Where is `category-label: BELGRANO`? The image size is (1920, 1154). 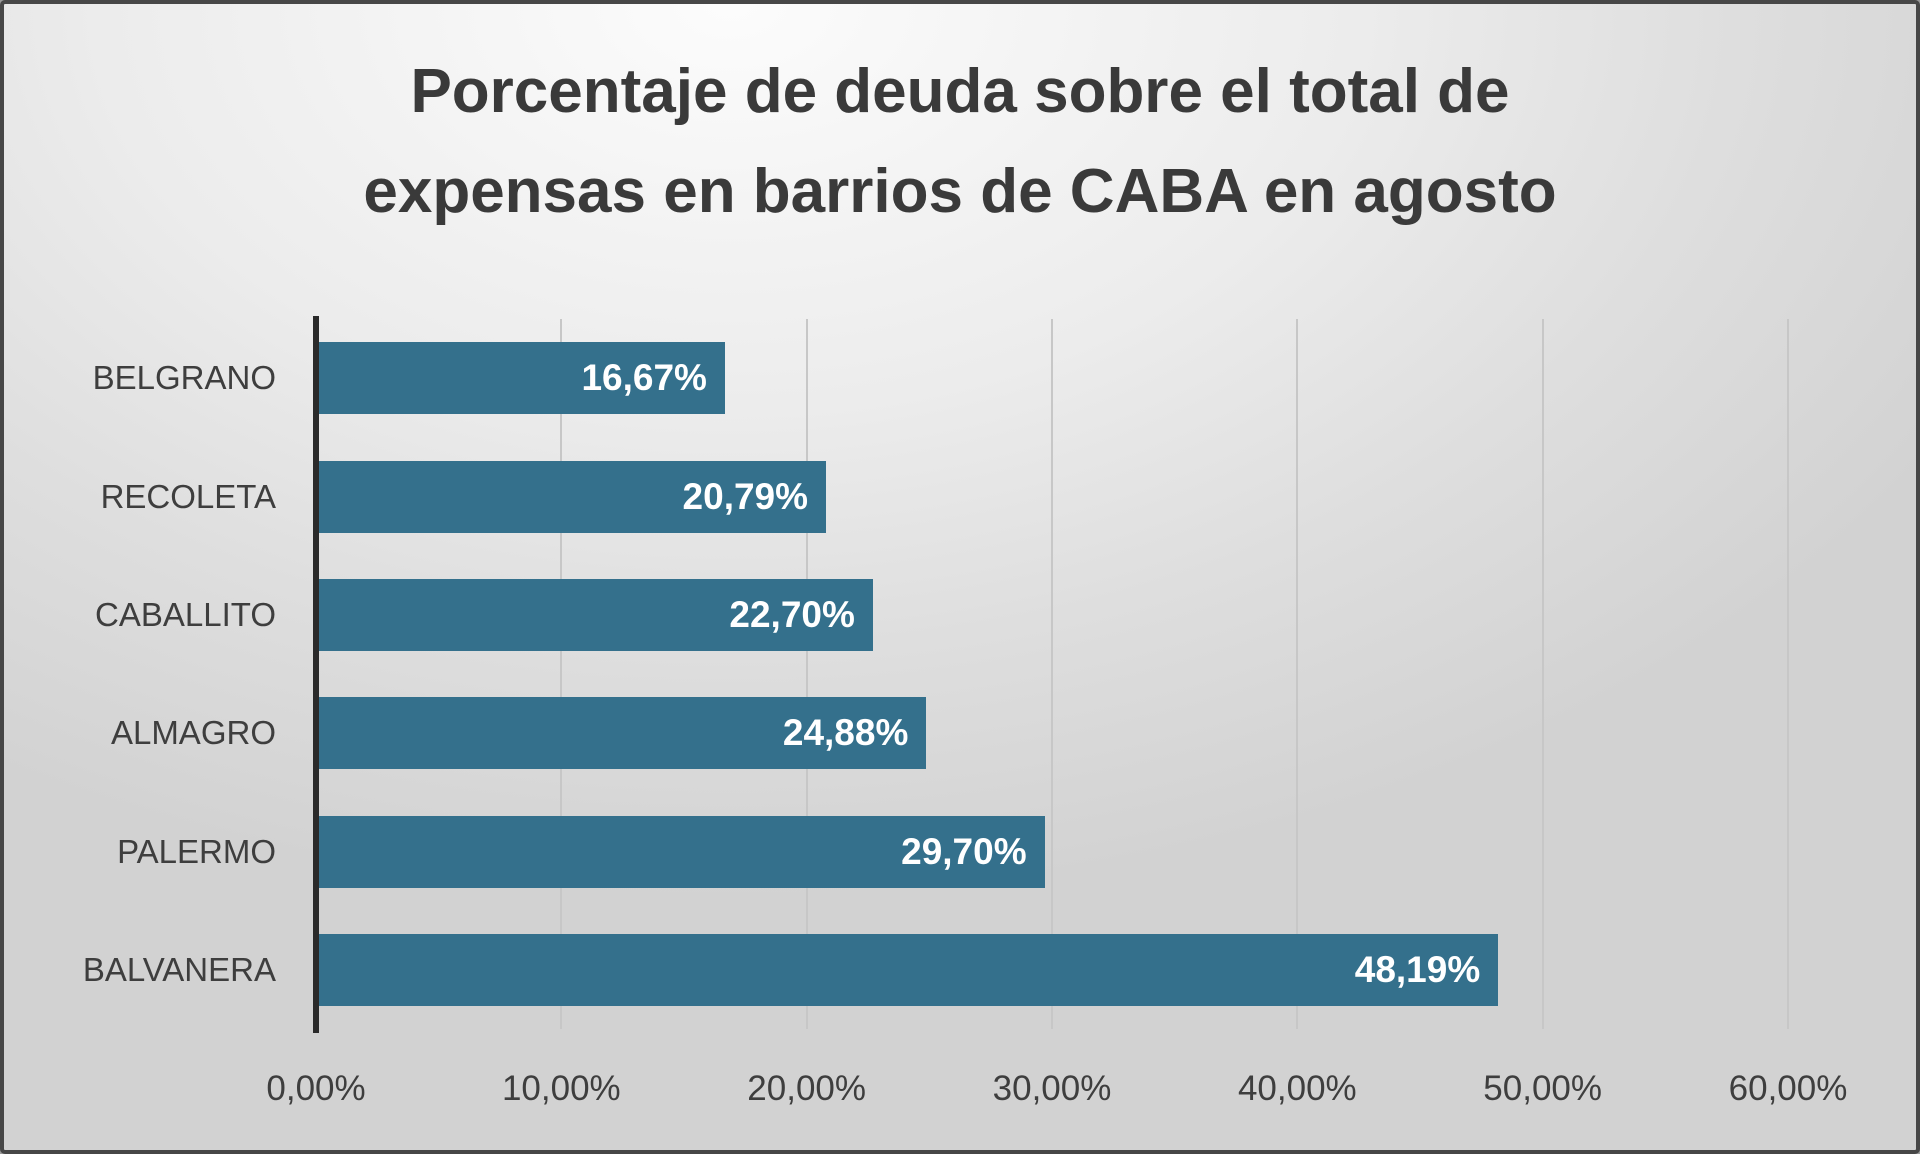
category-label: BELGRANO is located at coordinates (184, 378).